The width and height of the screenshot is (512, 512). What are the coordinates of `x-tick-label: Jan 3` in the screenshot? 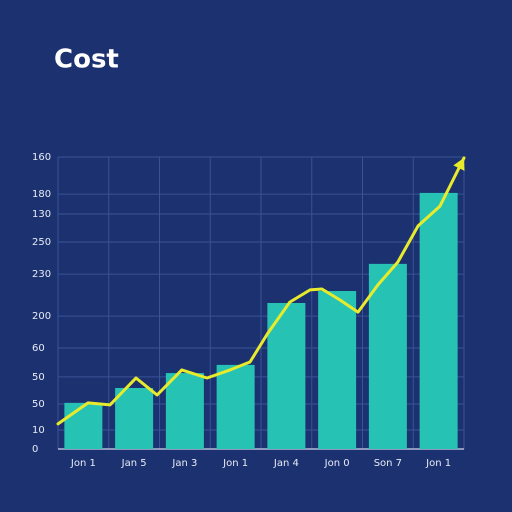 It's located at (184, 463).